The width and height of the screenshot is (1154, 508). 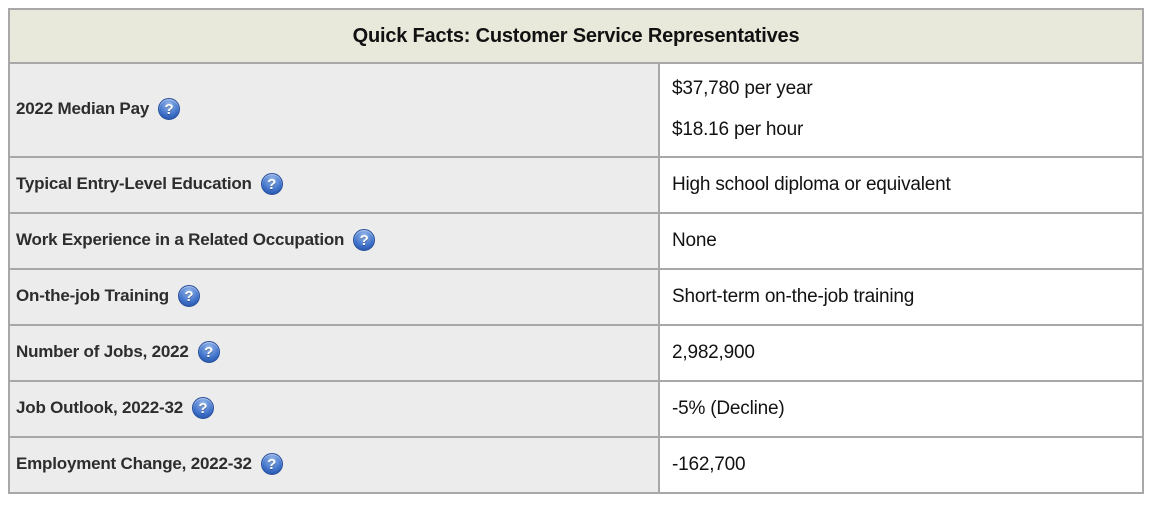 I want to click on table-row-employment-change: Employment Change, 2022-32? -162,700, so click(x=576, y=465).